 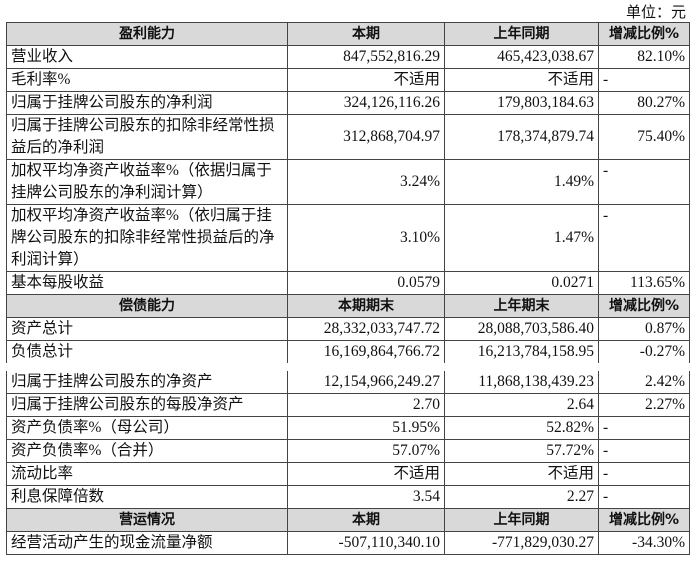 I want to click on row-label: 基本每股收益, so click(x=147, y=283).